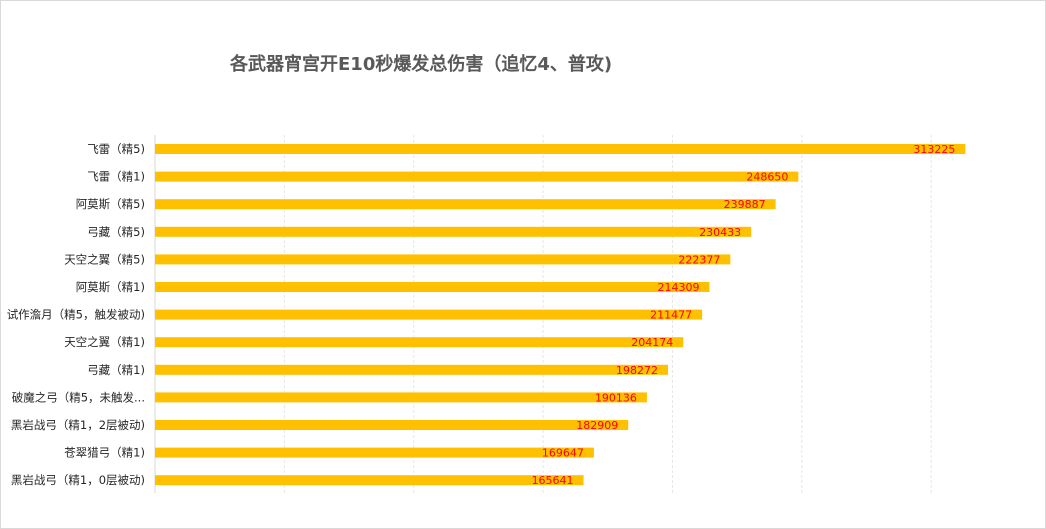 This screenshot has height=529, width=1046. Describe the element at coordinates (637, 370) in the screenshot. I see `data-label: 198272` at that location.